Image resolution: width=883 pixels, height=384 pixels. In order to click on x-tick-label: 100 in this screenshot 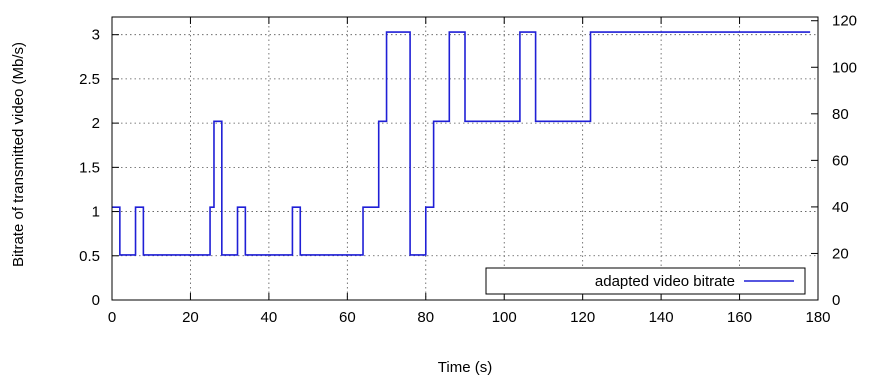, I will do `click(504, 317)`.